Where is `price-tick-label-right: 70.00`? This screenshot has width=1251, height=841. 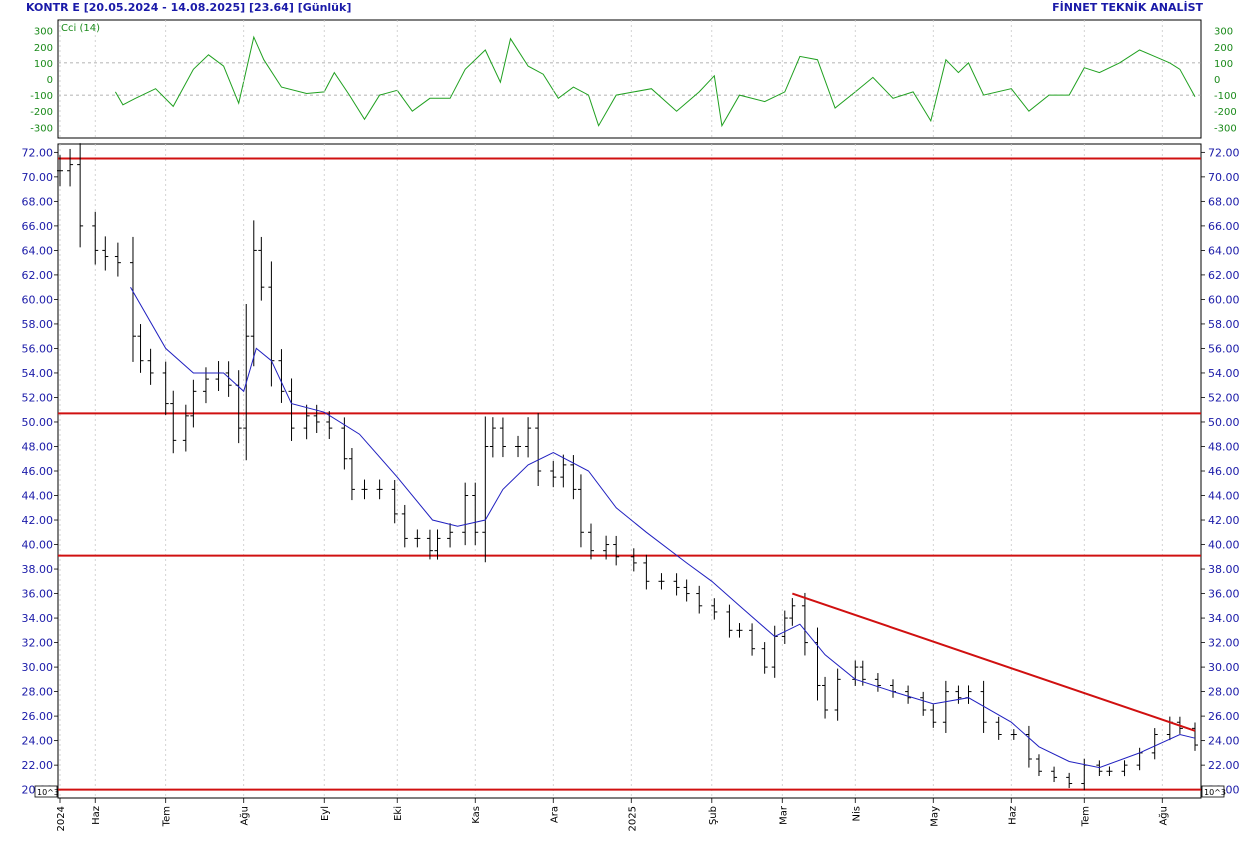
price-tick-label-right: 70.00 is located at coordinates (1224, 177).